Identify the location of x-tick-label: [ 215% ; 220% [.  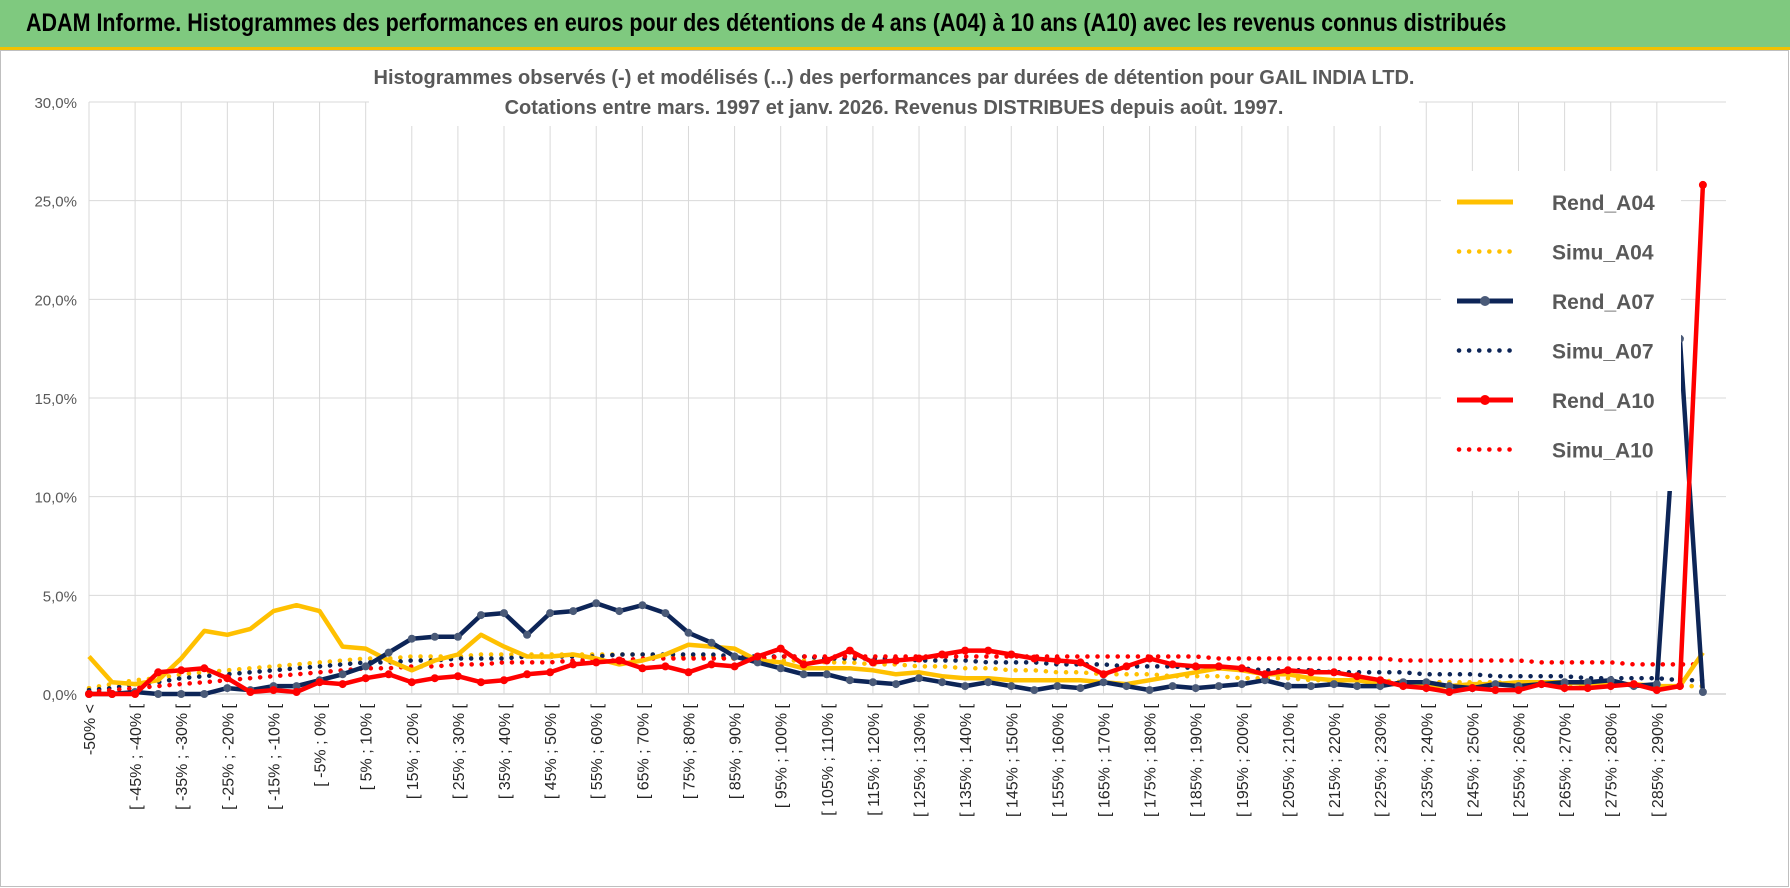
(1335, 760).